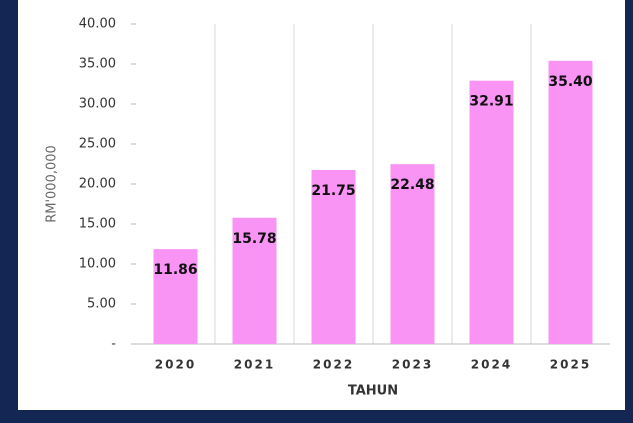 This screenshot has width=633, height=423. What do you see at coordinates (97, 64) in the screenshot?
I see `y-tick-label: 35.00` at bounding box center [97, 64].